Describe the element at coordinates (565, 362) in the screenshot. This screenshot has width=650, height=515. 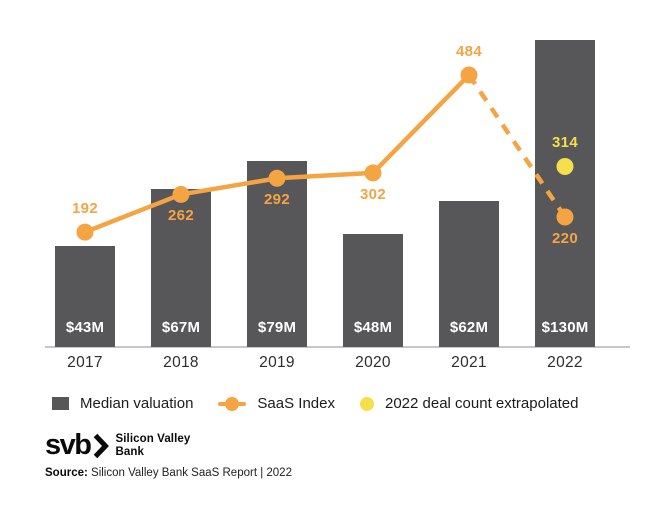
I see `x-axis-label-2022: 2022` at that location.